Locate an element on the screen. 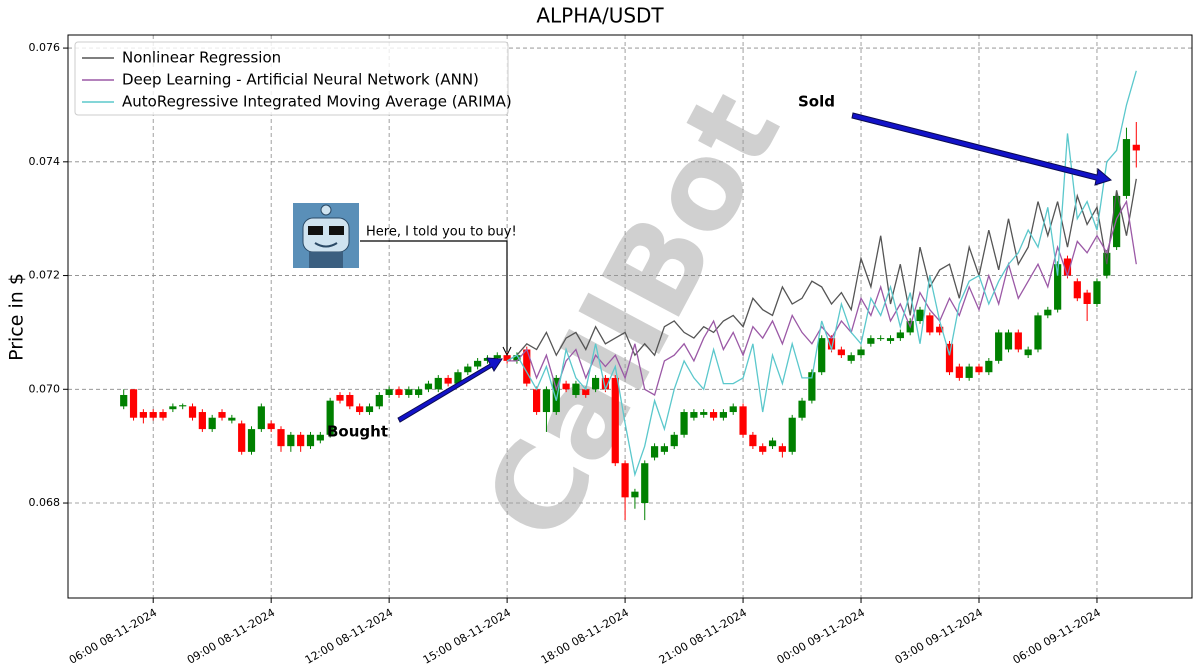 The width and height of the screenshot is (1200, 669). series-line is located at coordinates (821, 270).